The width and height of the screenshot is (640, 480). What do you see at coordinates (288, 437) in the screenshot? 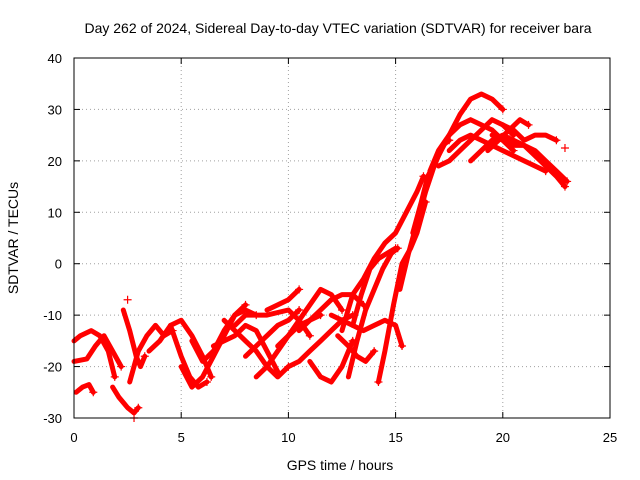
I see `x-tick-label: 10` at bounding box center [288, 437].